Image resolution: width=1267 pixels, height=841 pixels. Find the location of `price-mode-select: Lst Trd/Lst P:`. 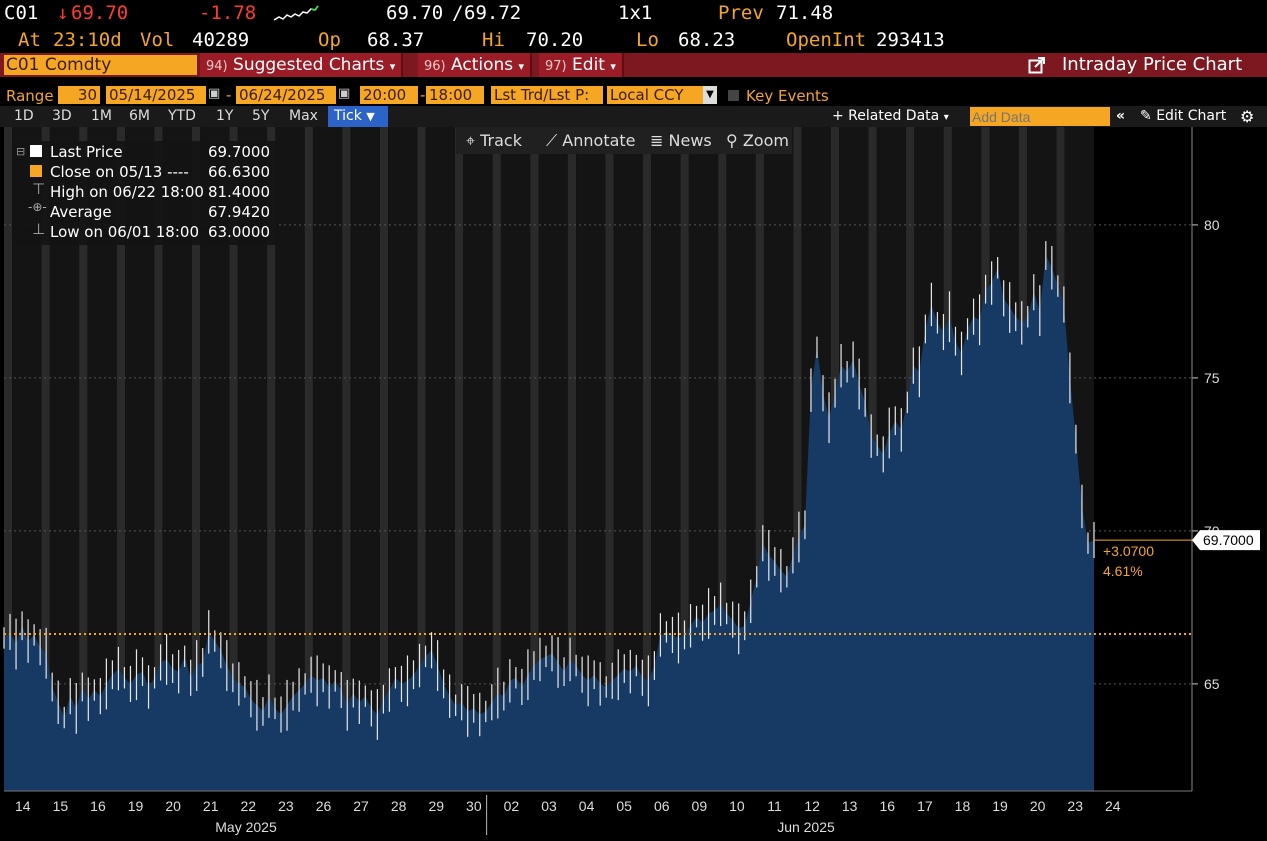

price-mode-select: Lst Trd/Lst P: is located at coordinates (547, 95).